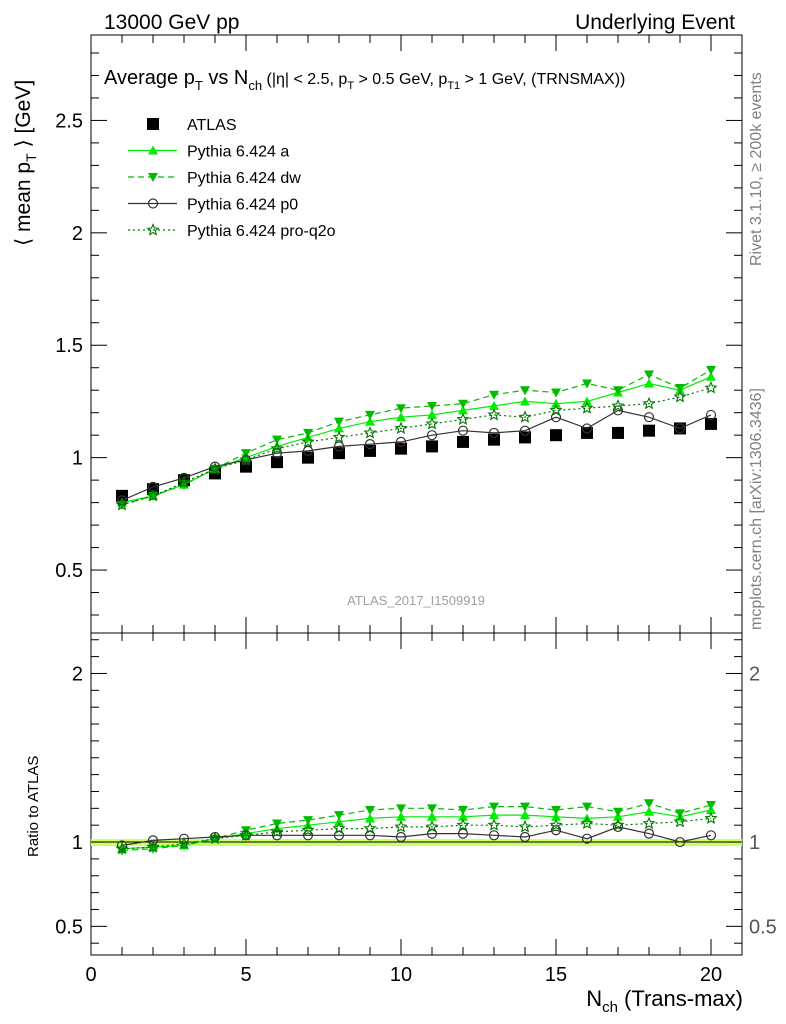 The height and width of the screenshot is (1024, 786). I want to click on legend-label-pythia_proq2o: Pythia 6.424 pro-q2o, so click(261, 231).